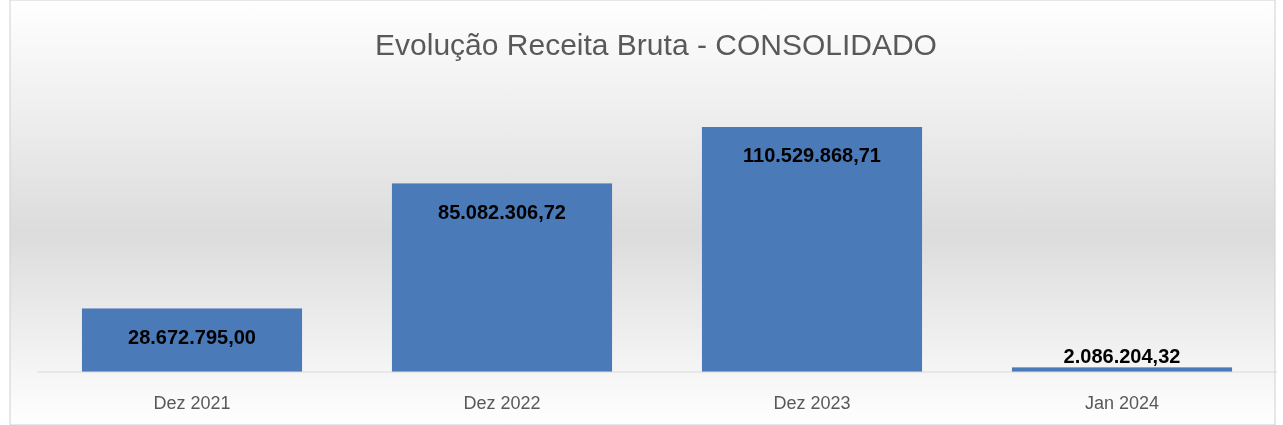 Image resolution: width=1283 pixels, height=425 pixels. What do you see at coordinates (192, 336) in the screenshot?
I see `data-label: 28.672.795,00` at bounding box center [192, 336].